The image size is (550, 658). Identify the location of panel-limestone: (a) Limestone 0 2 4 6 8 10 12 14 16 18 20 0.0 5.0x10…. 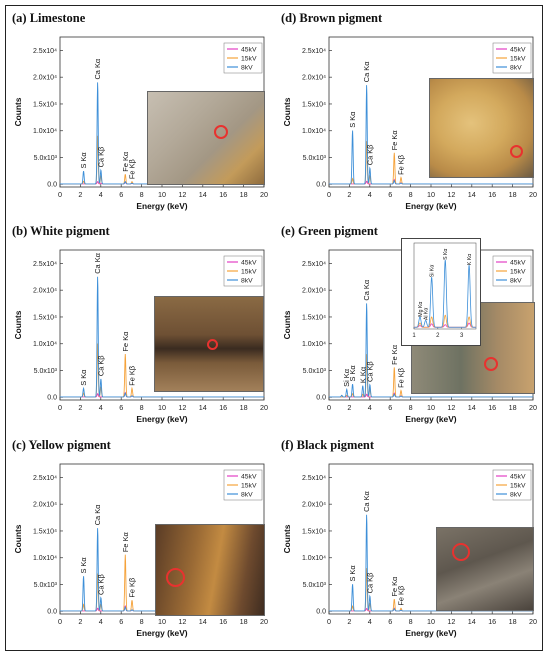
(143, 113).